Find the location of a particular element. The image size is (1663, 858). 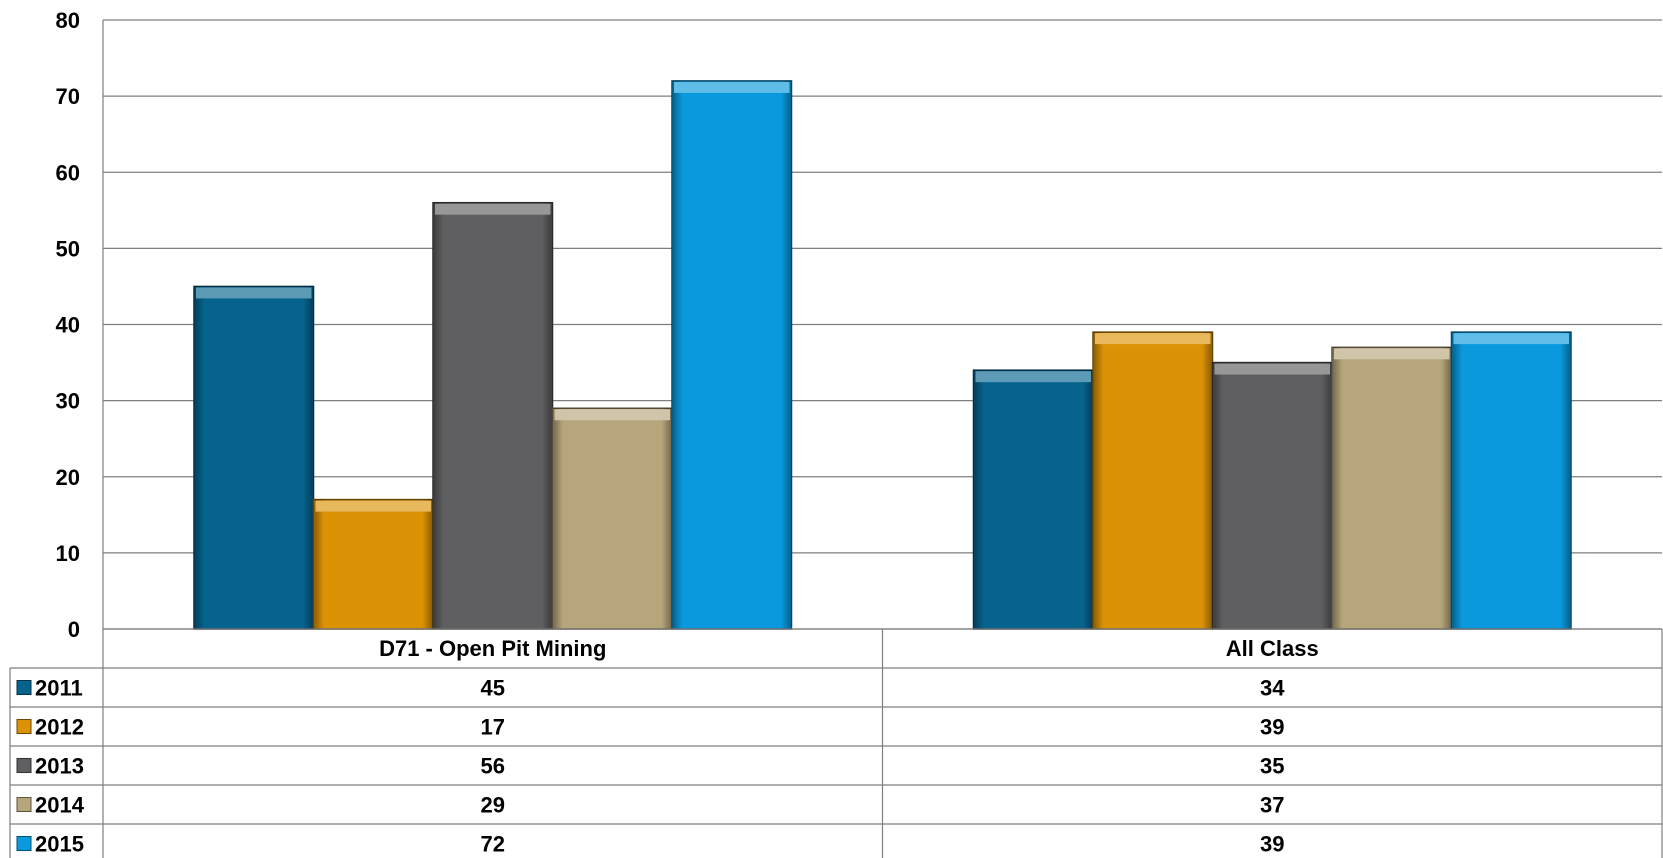

y-tick-label: 30 is located at coordinates (68, 401).